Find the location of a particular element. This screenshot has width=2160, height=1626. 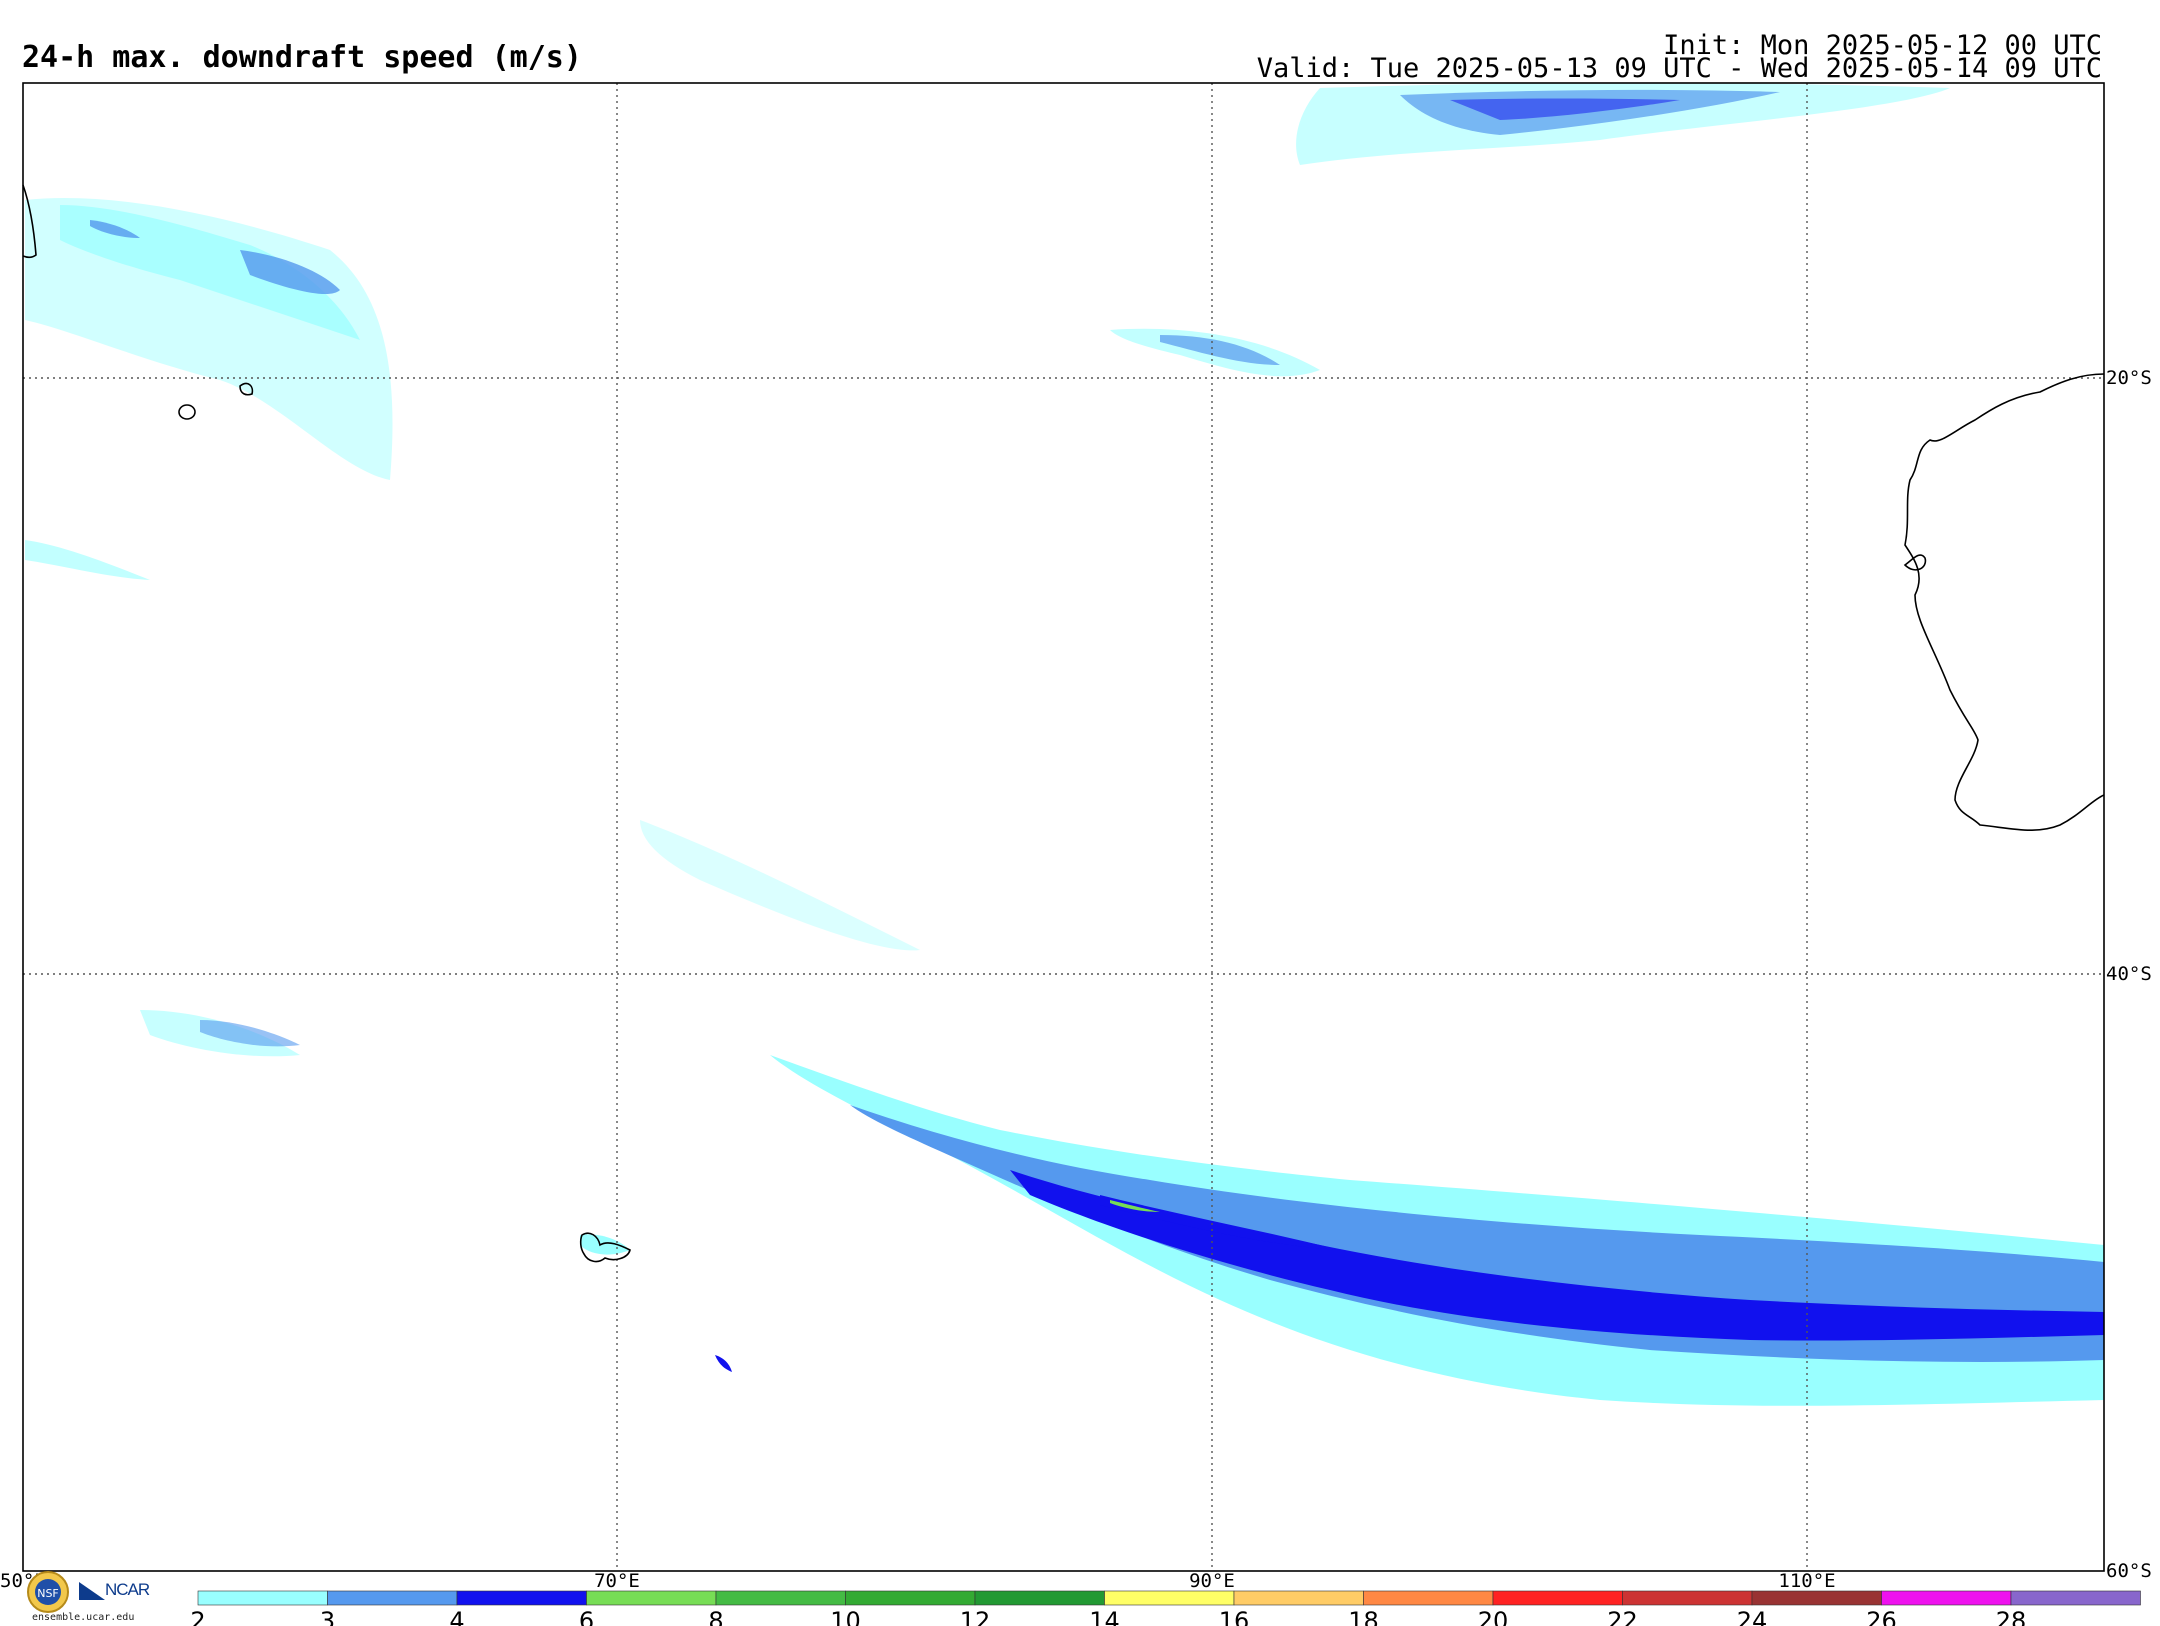

ncar-logo-icon is located at coordinates (92, 1591).